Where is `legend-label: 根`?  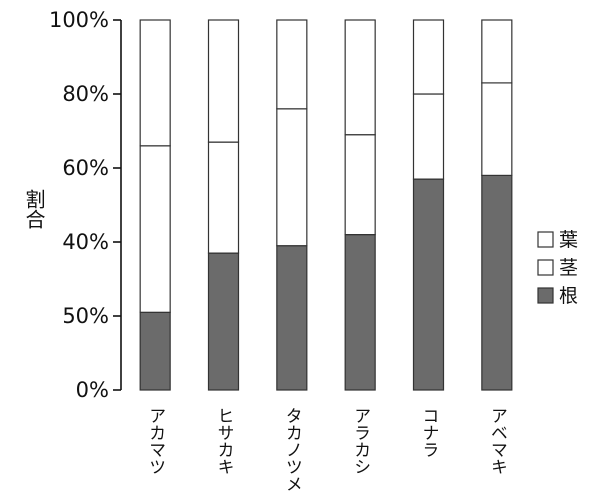
legend-label: 根 is located at coordinates (568, 296).